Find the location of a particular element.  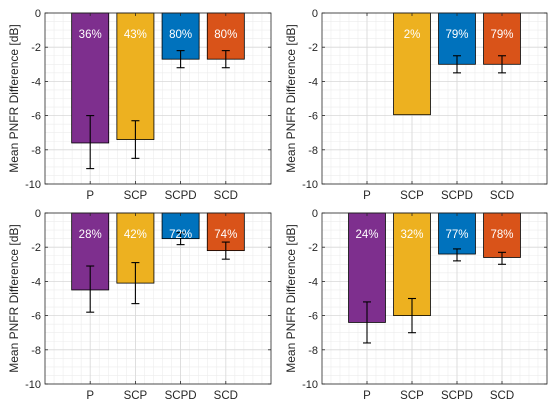

data-label-scpd: 77% is located at coordinates (456, 235).